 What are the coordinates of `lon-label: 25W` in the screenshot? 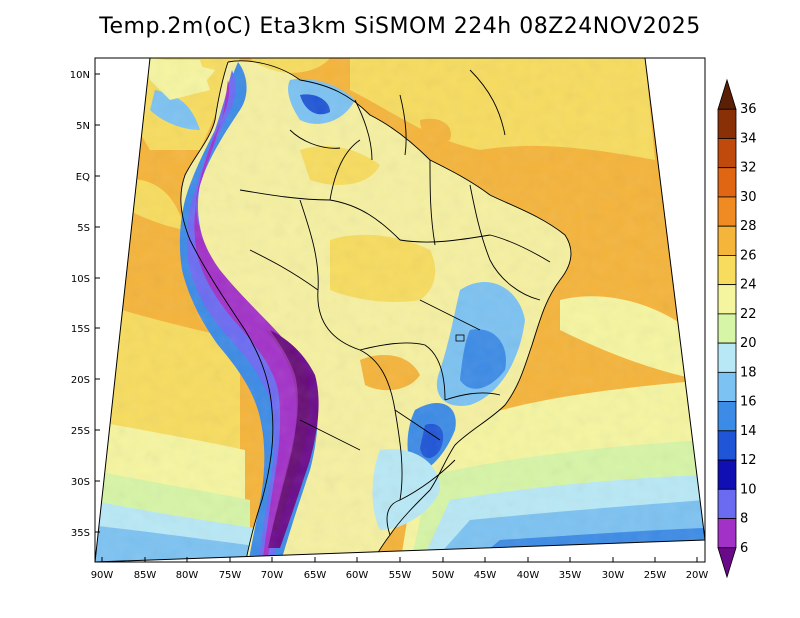 It's located at (655, 575).